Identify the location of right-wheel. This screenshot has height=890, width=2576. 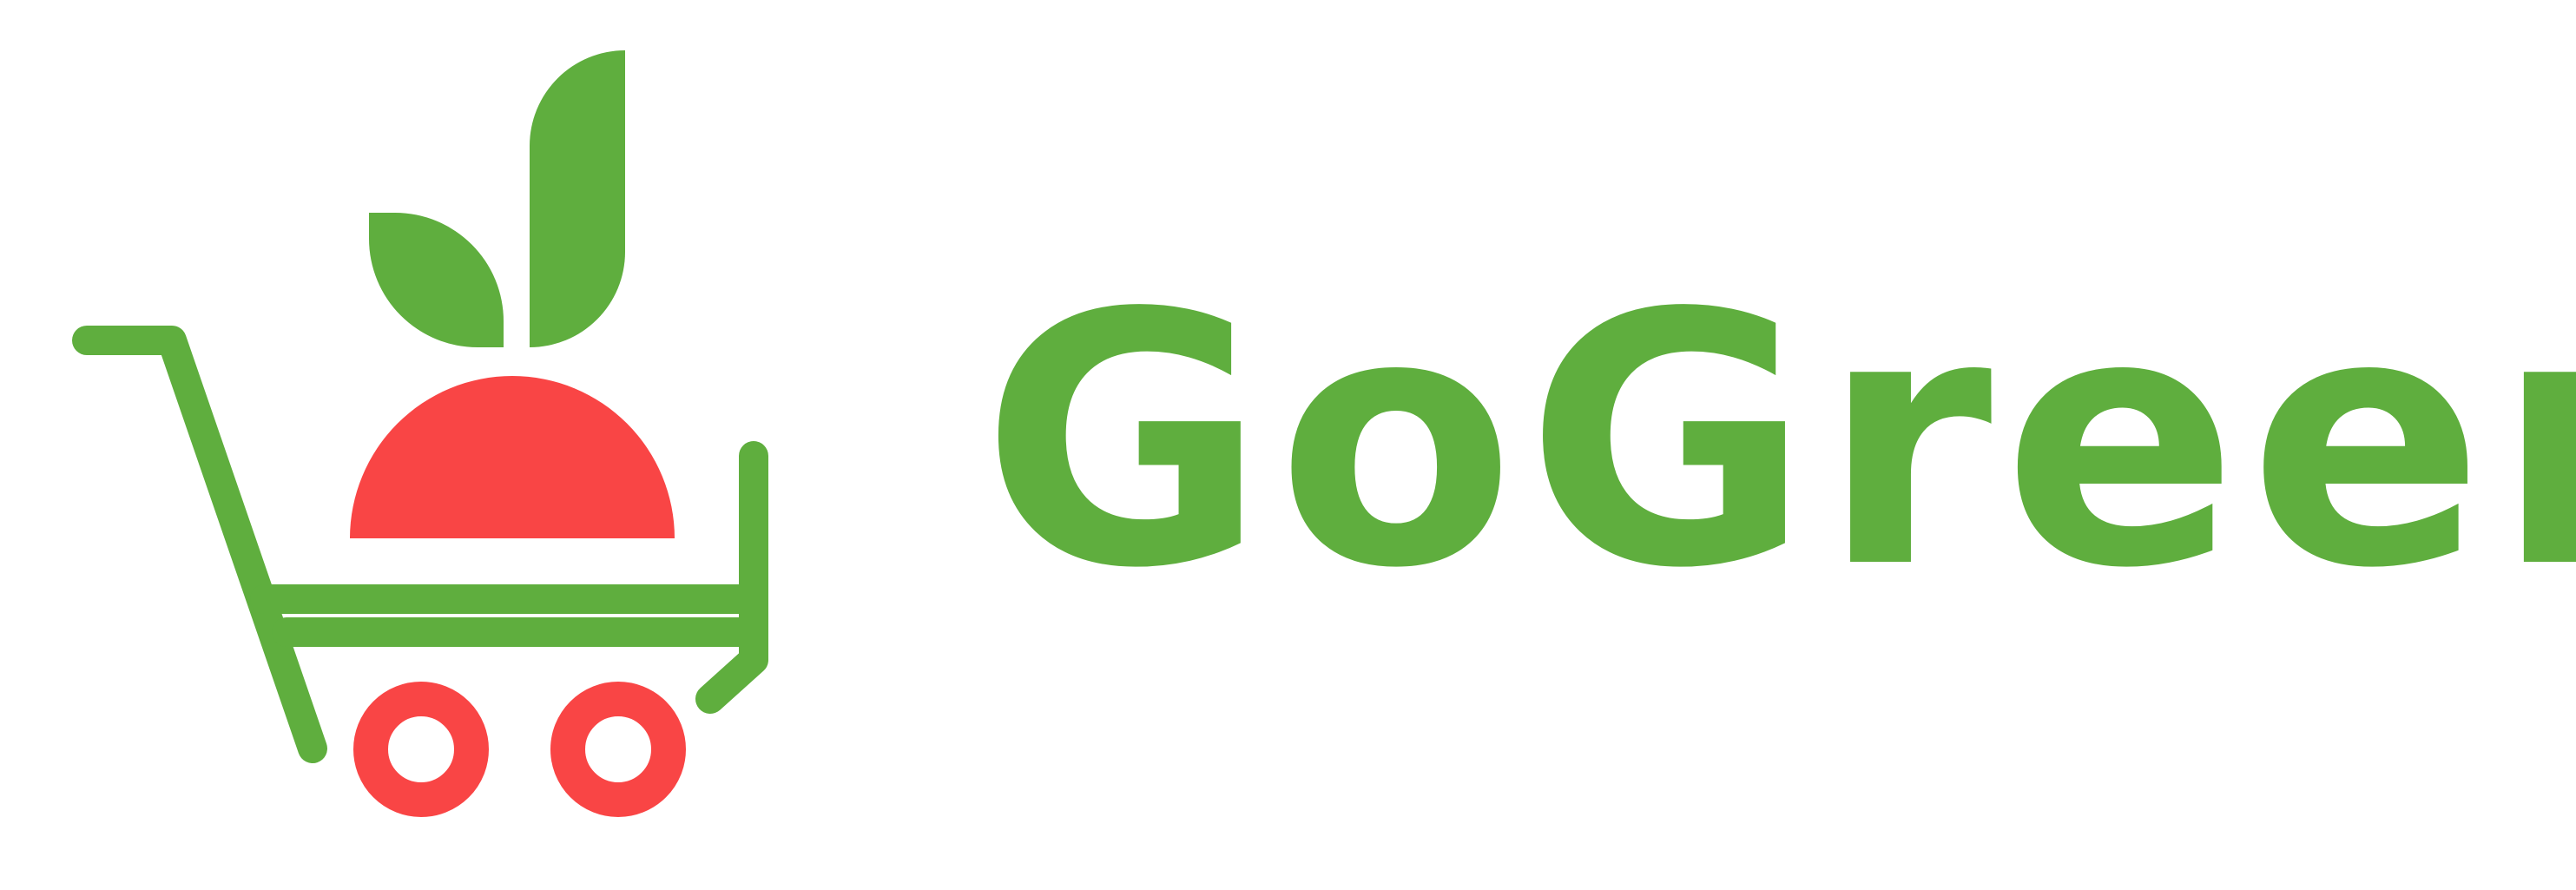
(618, 749).